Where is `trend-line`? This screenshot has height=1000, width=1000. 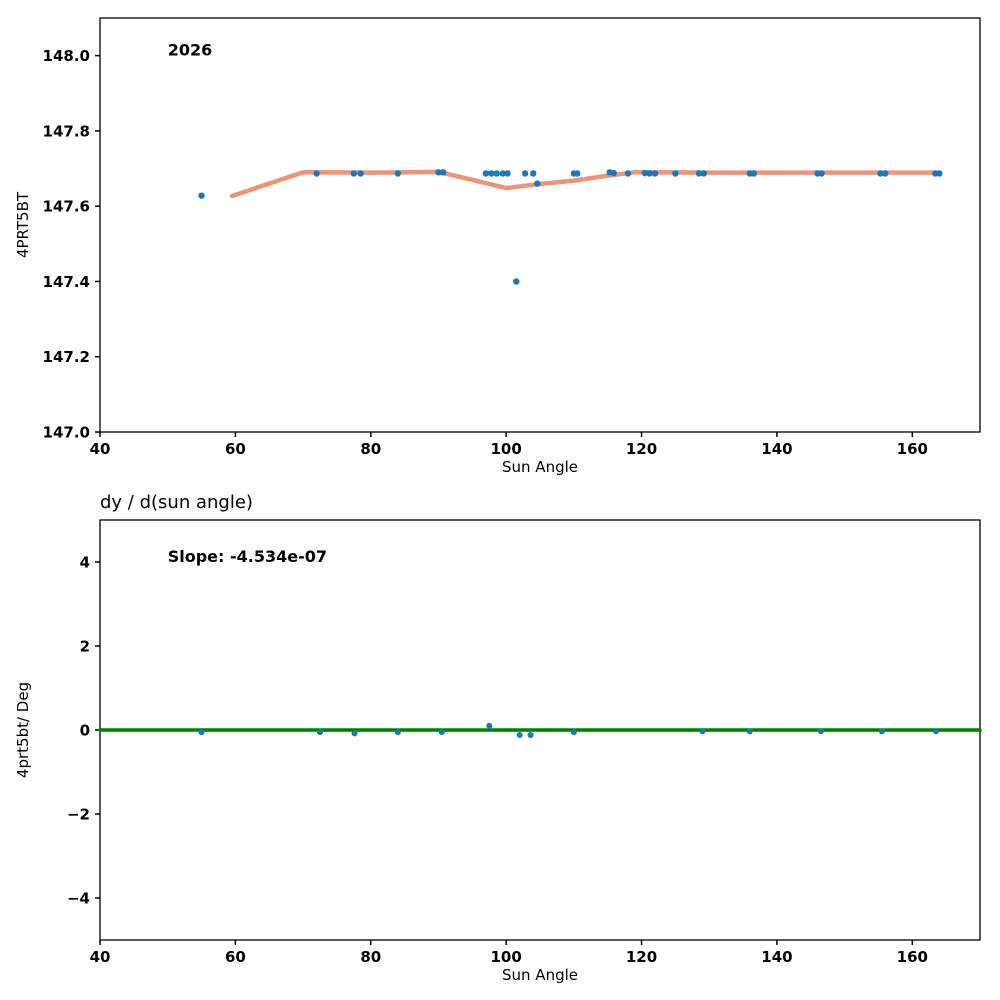
trend-line is located at coordinates (585, 184).